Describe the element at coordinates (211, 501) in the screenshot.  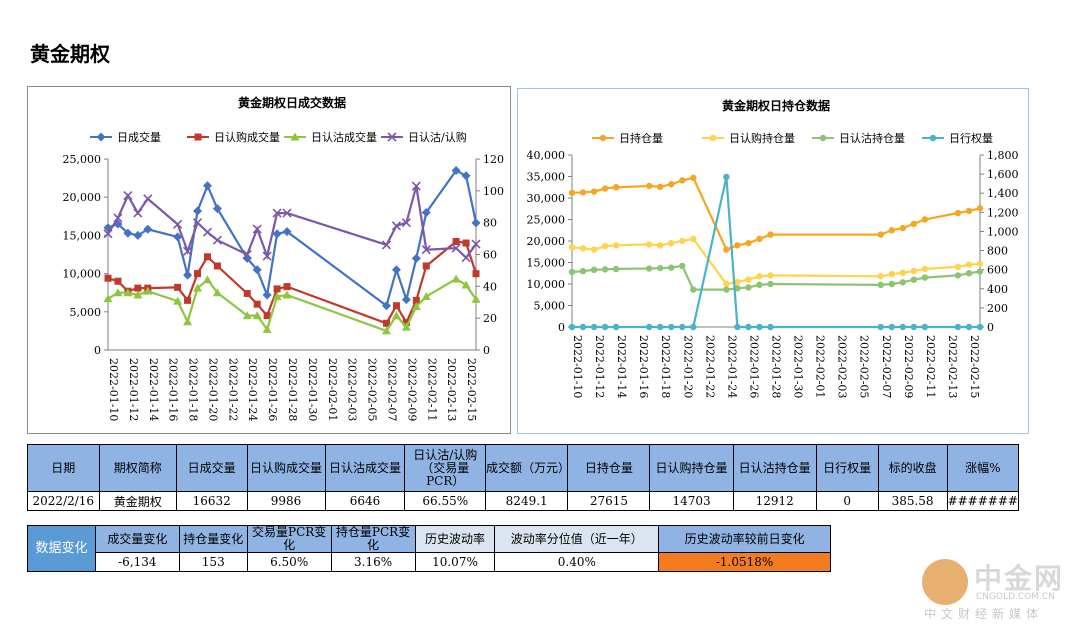
I see `table-cell: 16632` at that location.